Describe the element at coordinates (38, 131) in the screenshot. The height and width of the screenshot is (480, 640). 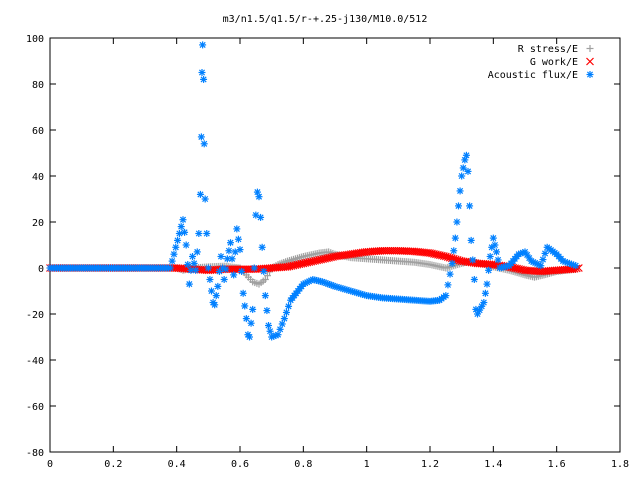
I see `y-tick-label: 60` at that location.